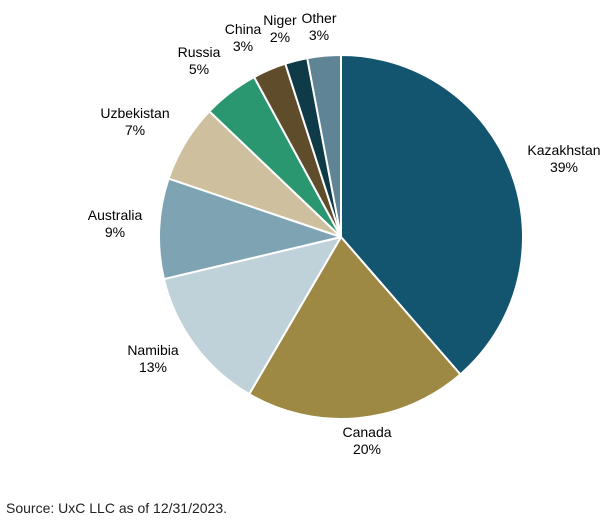  What do you see at coordinates (355, 328) in the screenshot?
I see `pie-slice-canada` at bounding box center [355, 328].